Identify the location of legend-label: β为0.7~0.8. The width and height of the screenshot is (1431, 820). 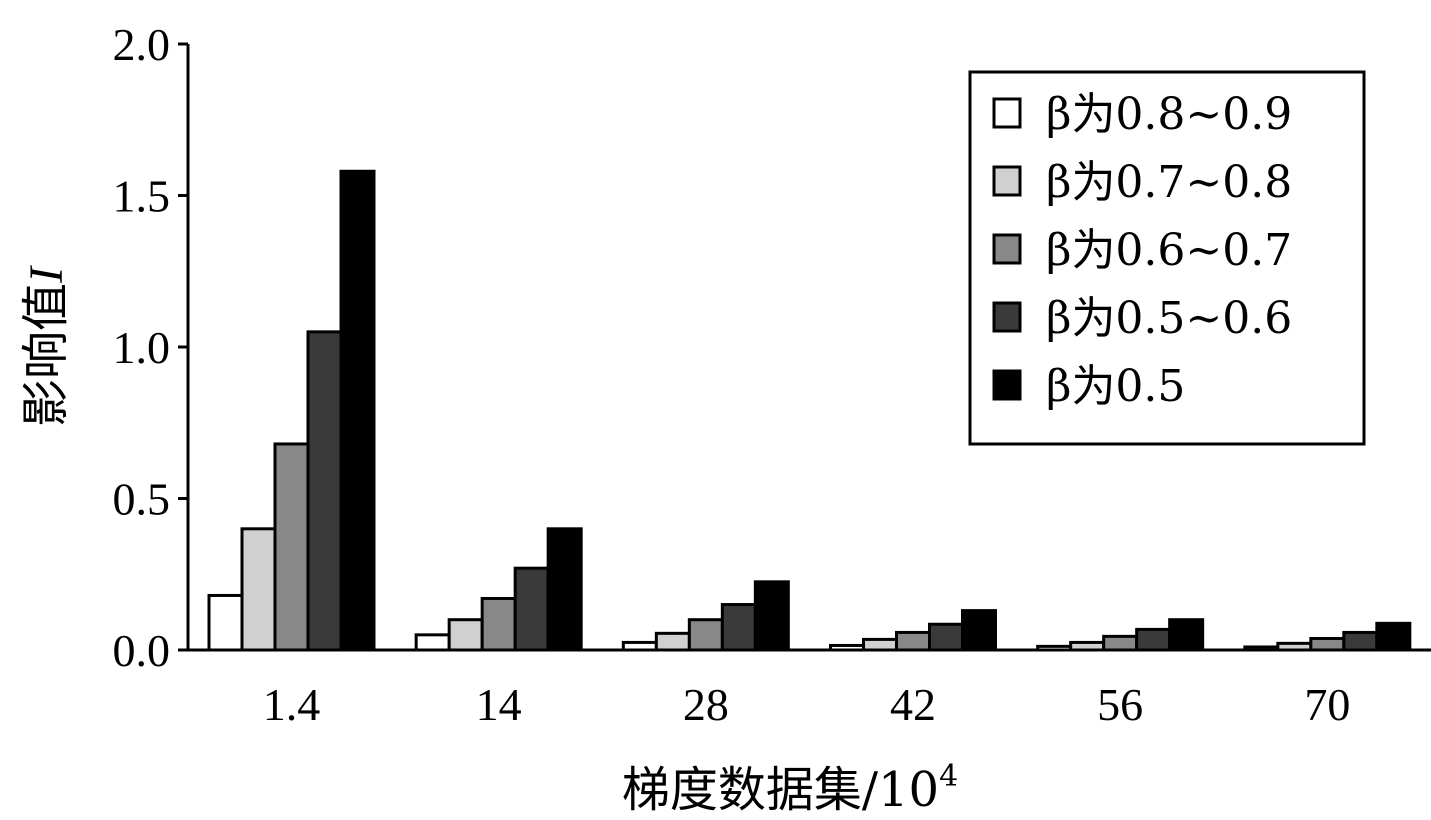
(1169, 182).